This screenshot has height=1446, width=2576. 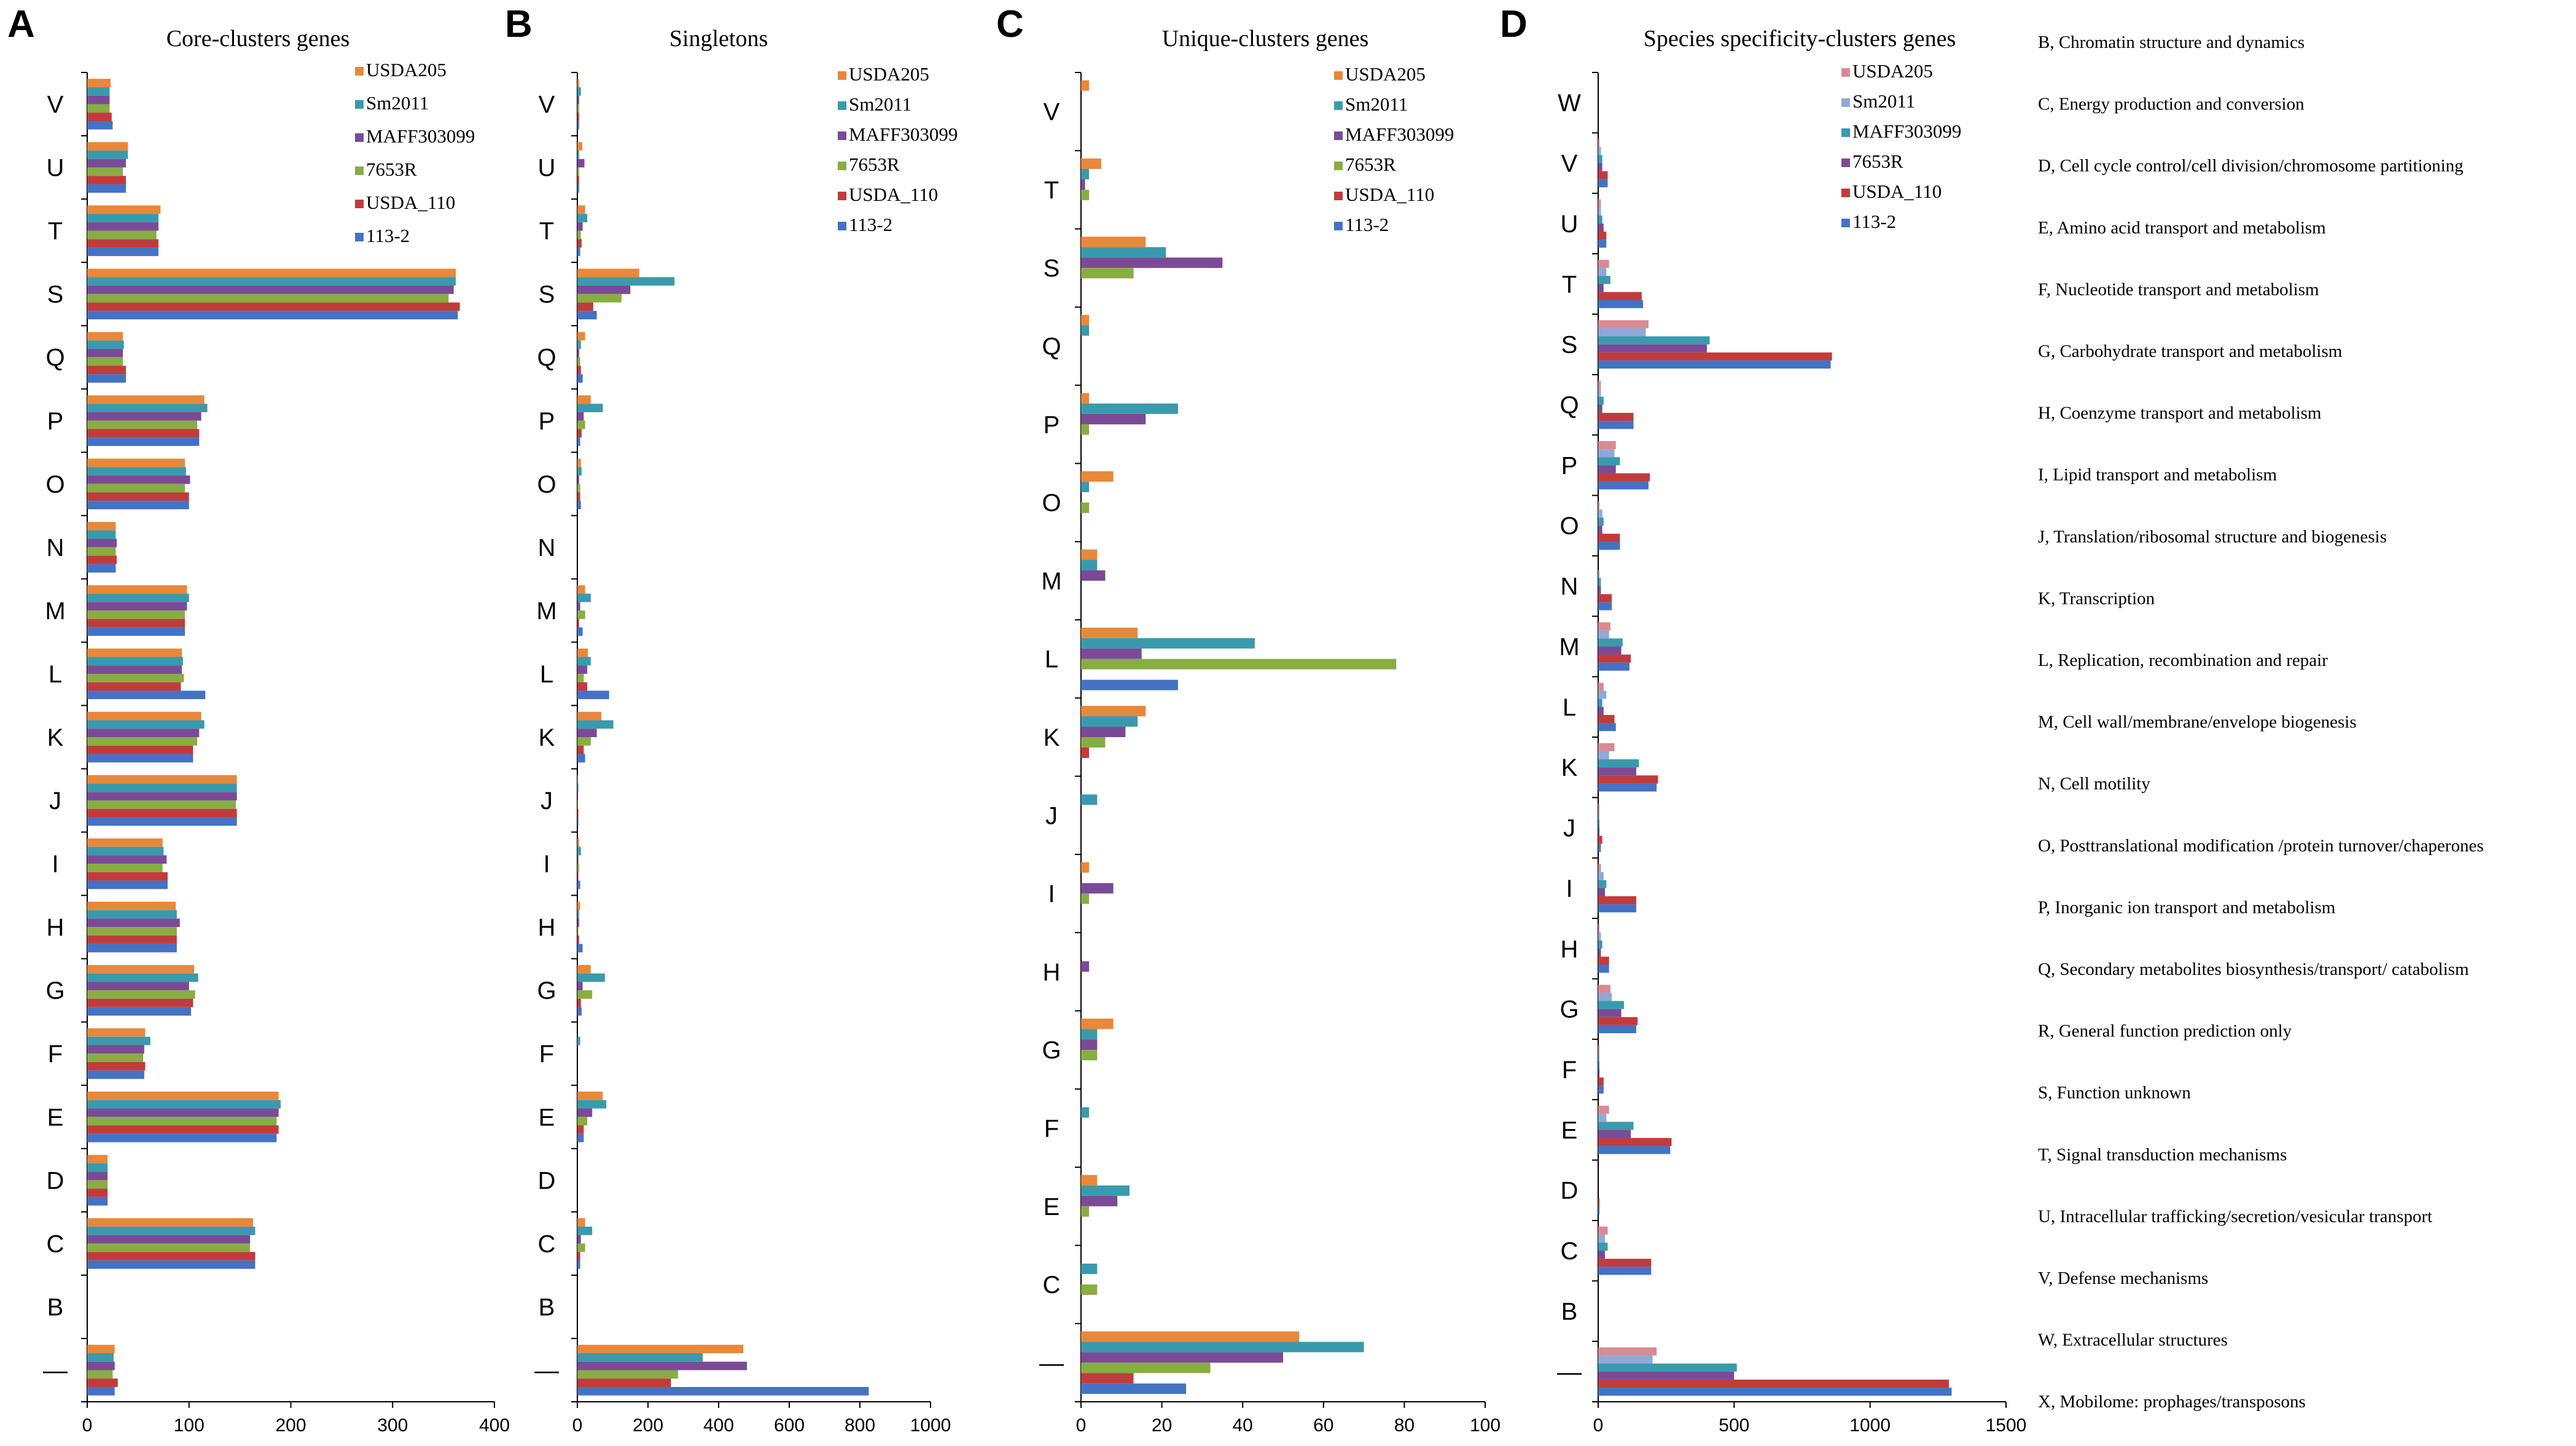 What do you see at coordinates (578, 796) in the screenshot?
I see `bar-maff303099-J` at bounding box center [578, 796].